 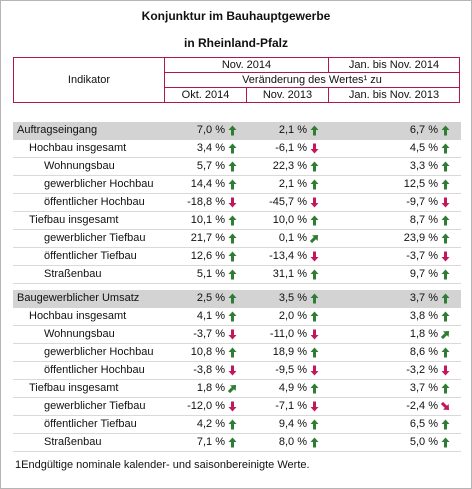 What do you see at coordinates (423, 166) in the screenshot?
I see `cell-value: 3,3 %` at bounding box center [423, 166].